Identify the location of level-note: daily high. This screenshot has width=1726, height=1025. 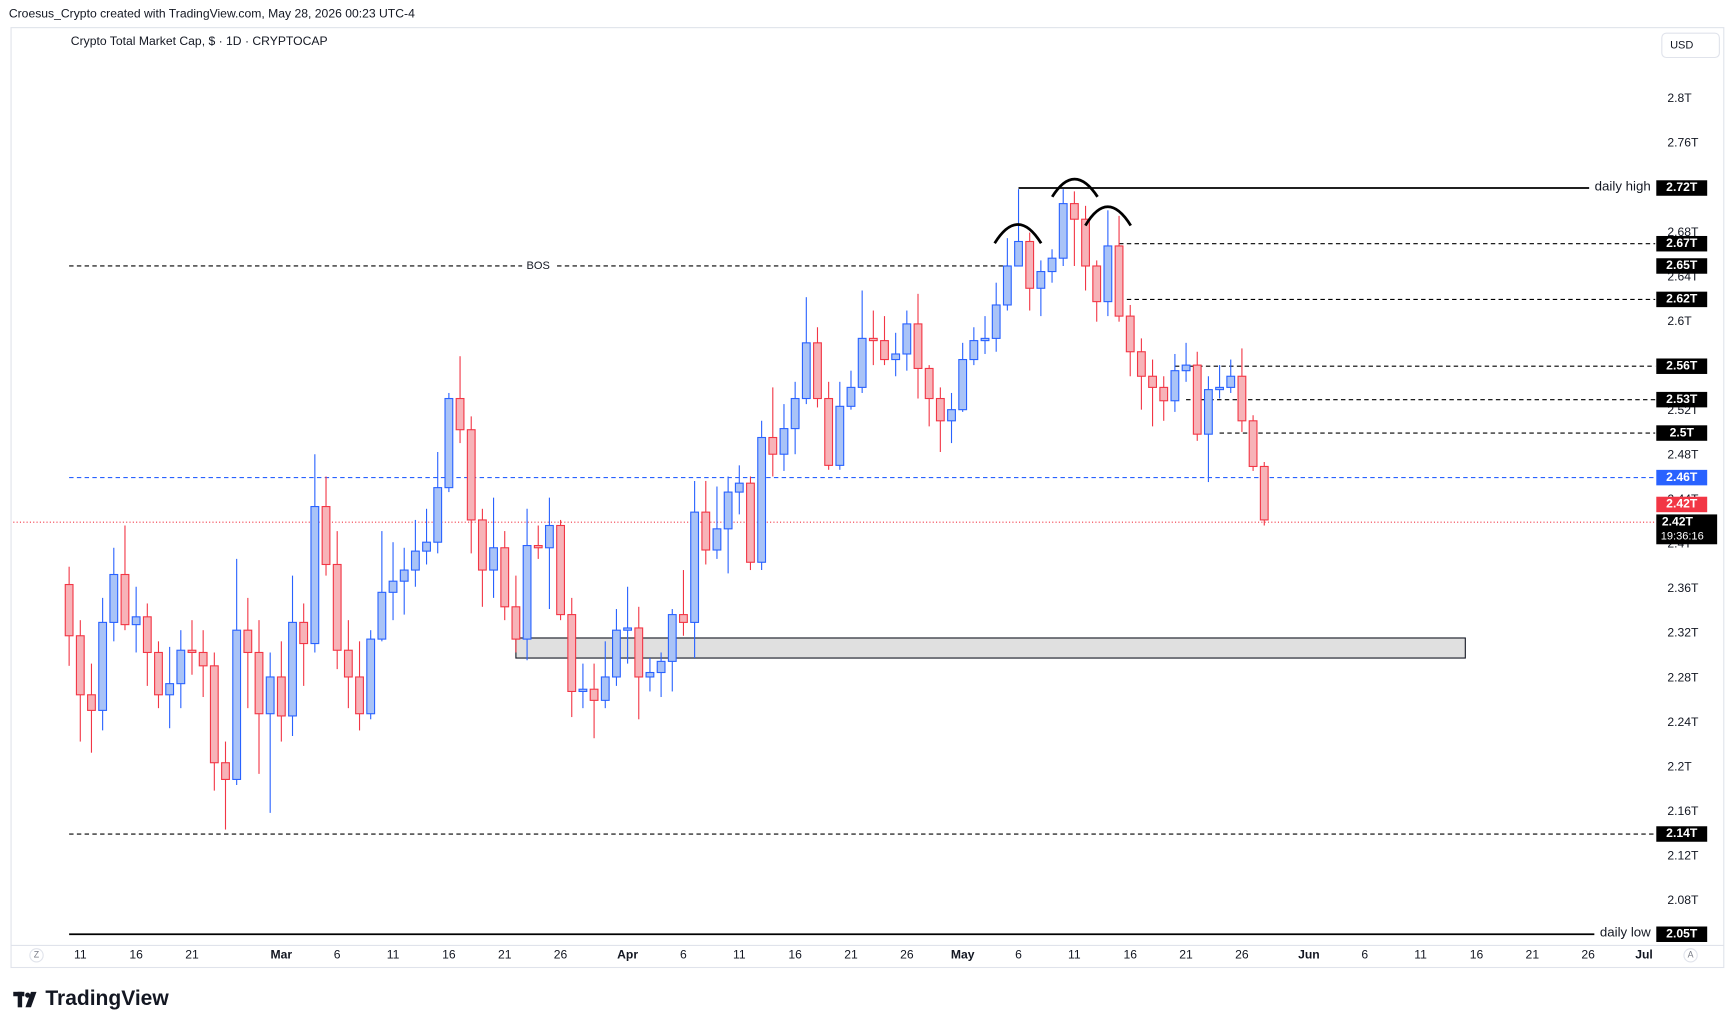
(1623, 185).